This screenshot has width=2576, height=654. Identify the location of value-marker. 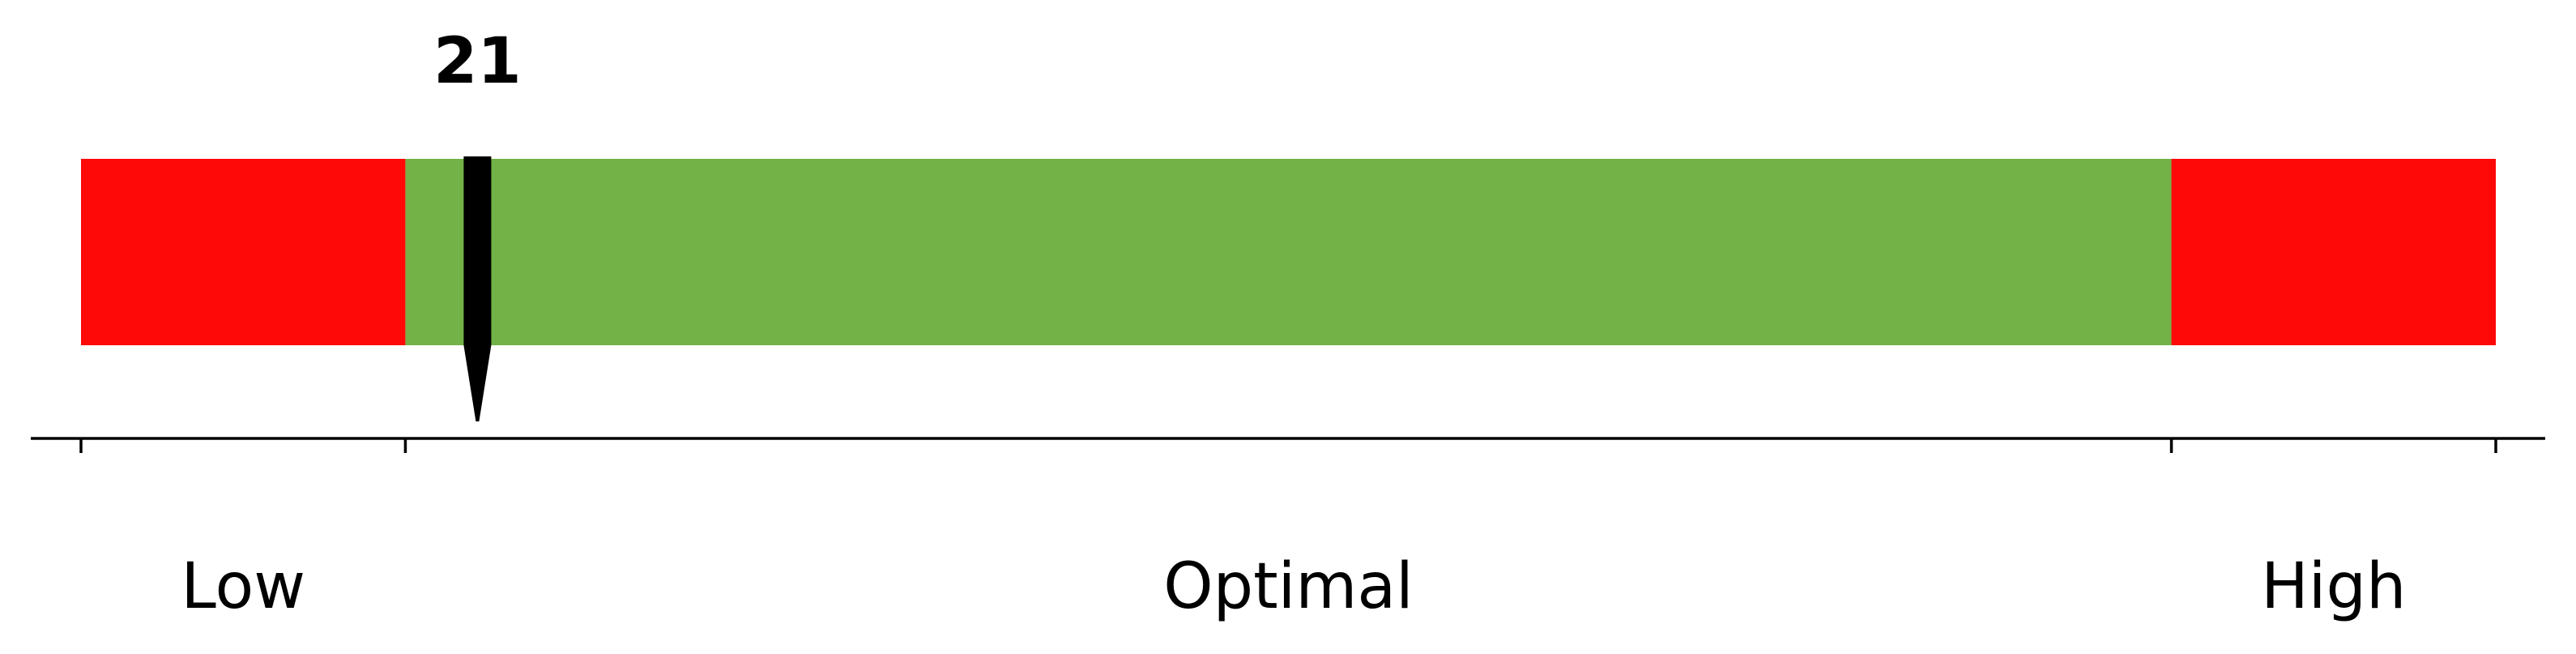
(478, 288).